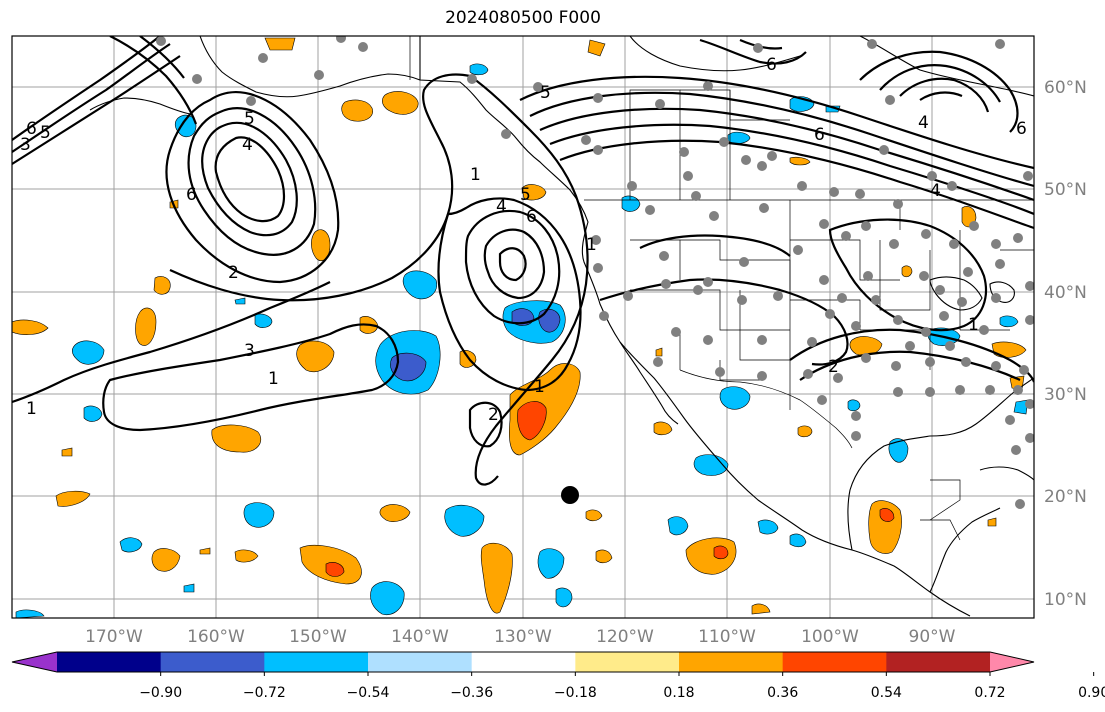 The width and height of the screenshot is (1105, 712). What do you see at coordinates (782, 693) in the screenshot?
I see `colorbar-tick-label: 0.36` at bounding box center [782, 693].